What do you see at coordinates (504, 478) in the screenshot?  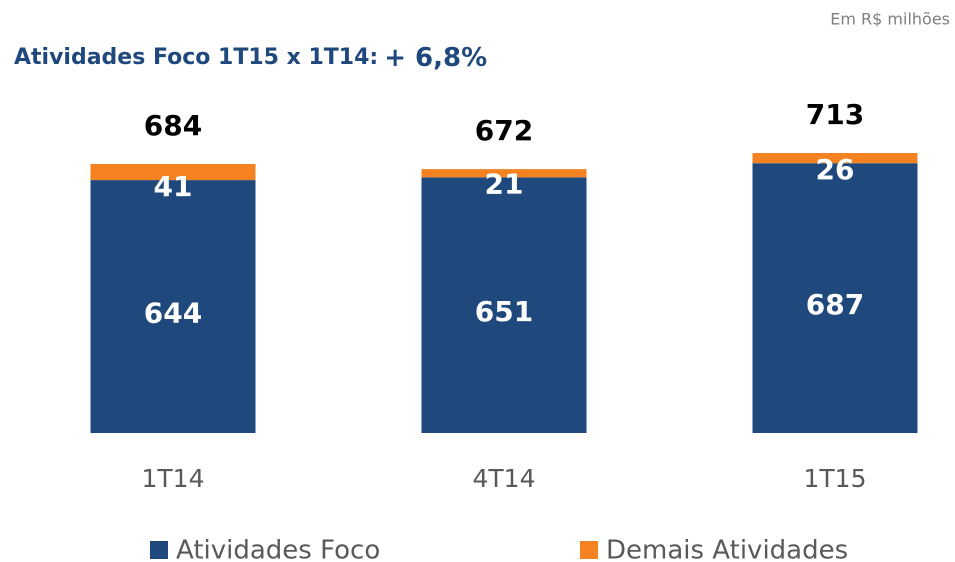 I see `x-tick-label: 4T14` at bounding box center [504, 478].